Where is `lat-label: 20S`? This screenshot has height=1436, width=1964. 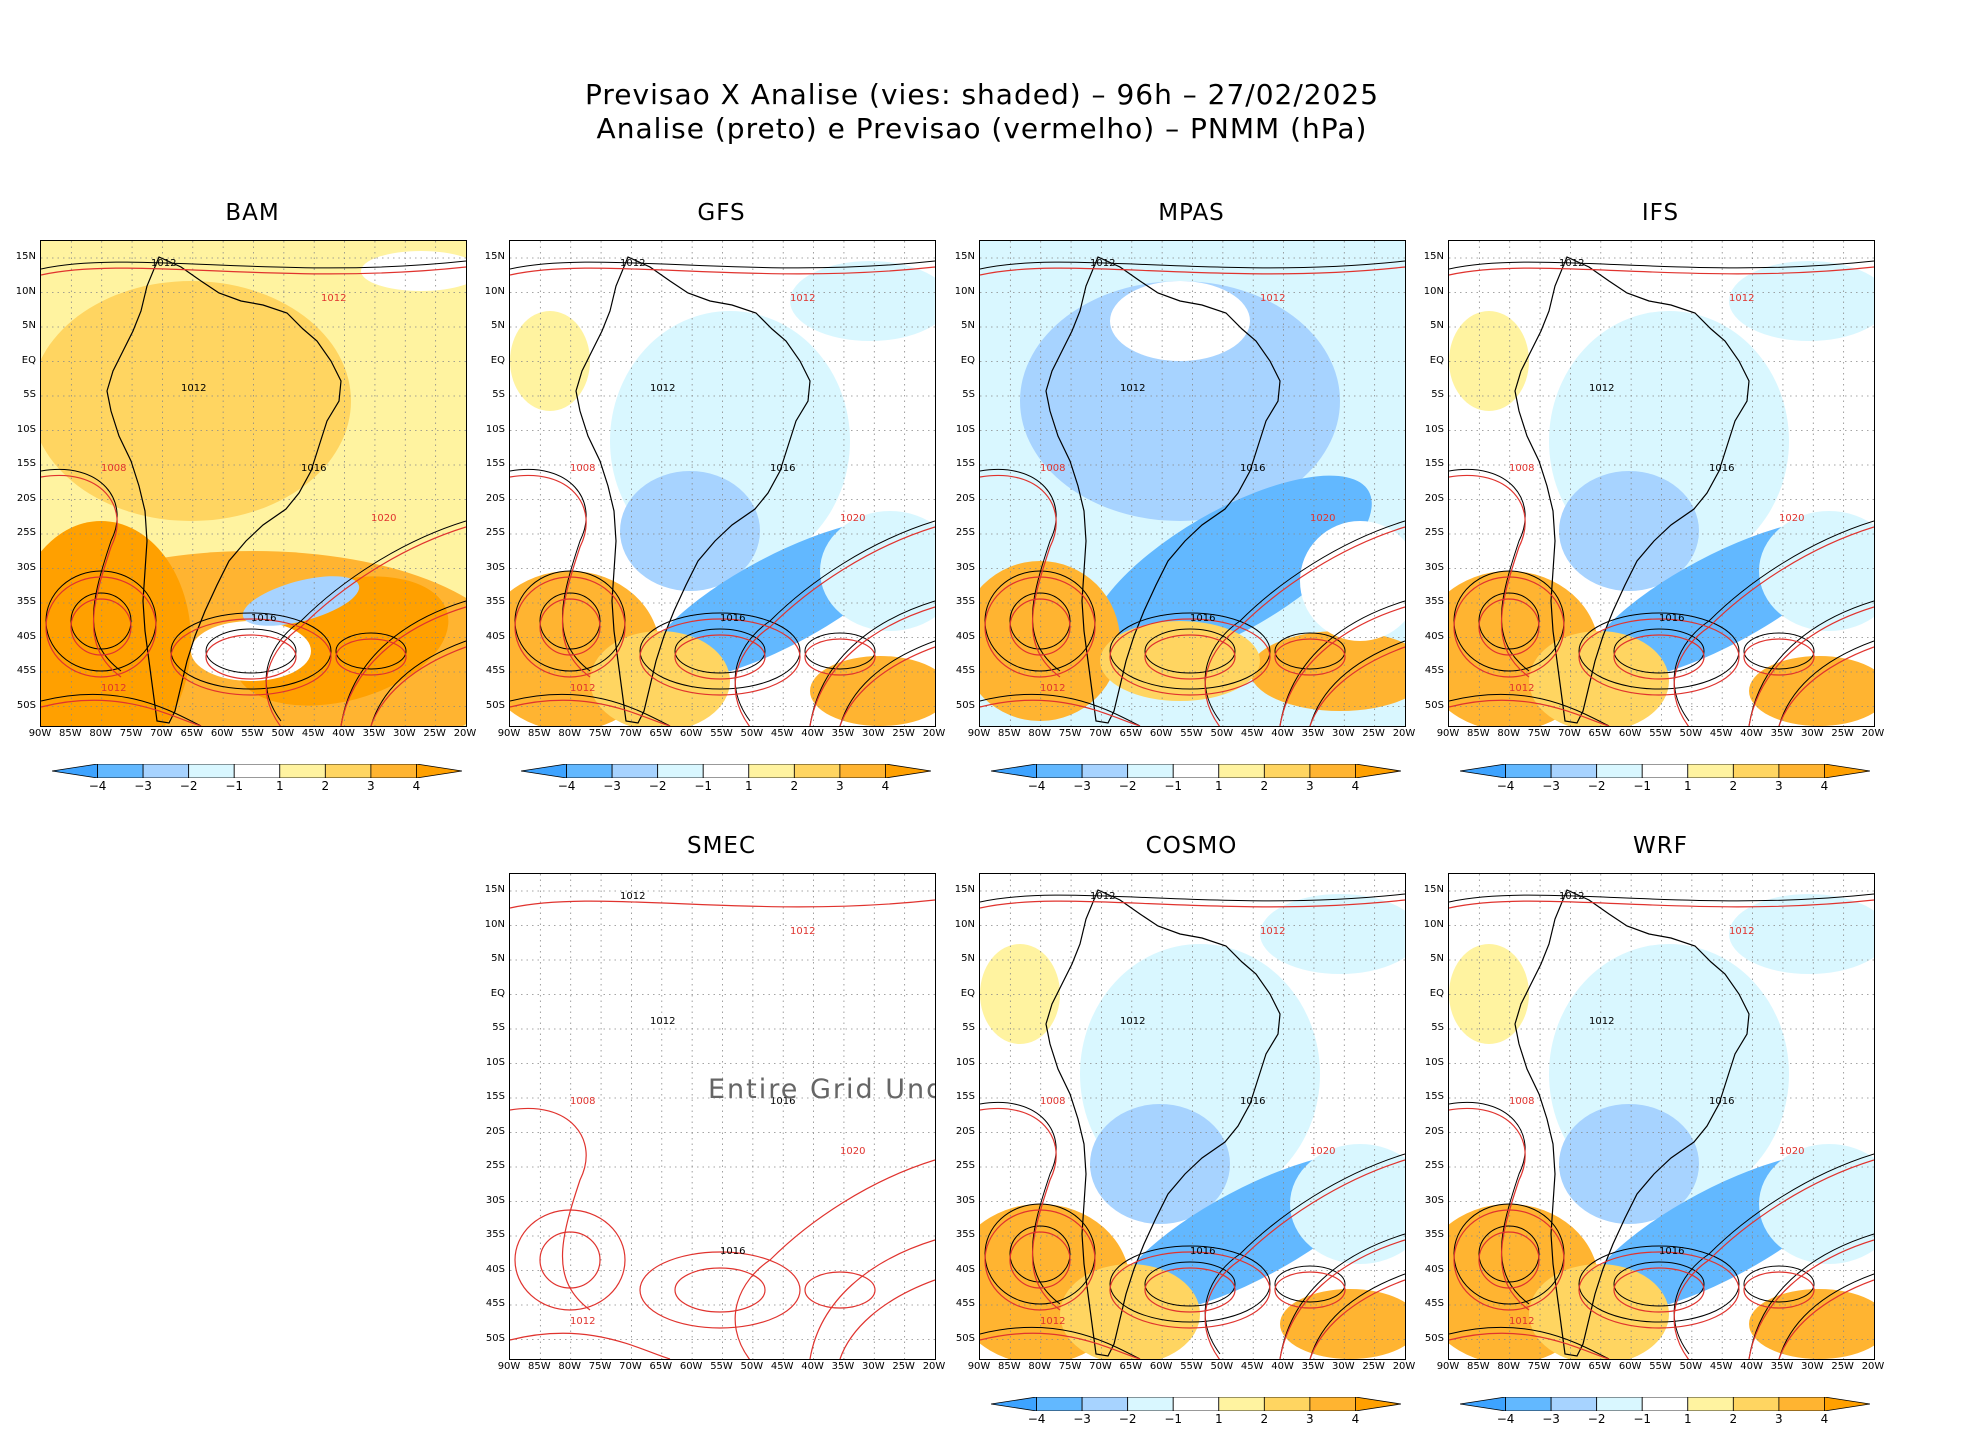 lat-label: 20S is located at coordinates (495, 498).